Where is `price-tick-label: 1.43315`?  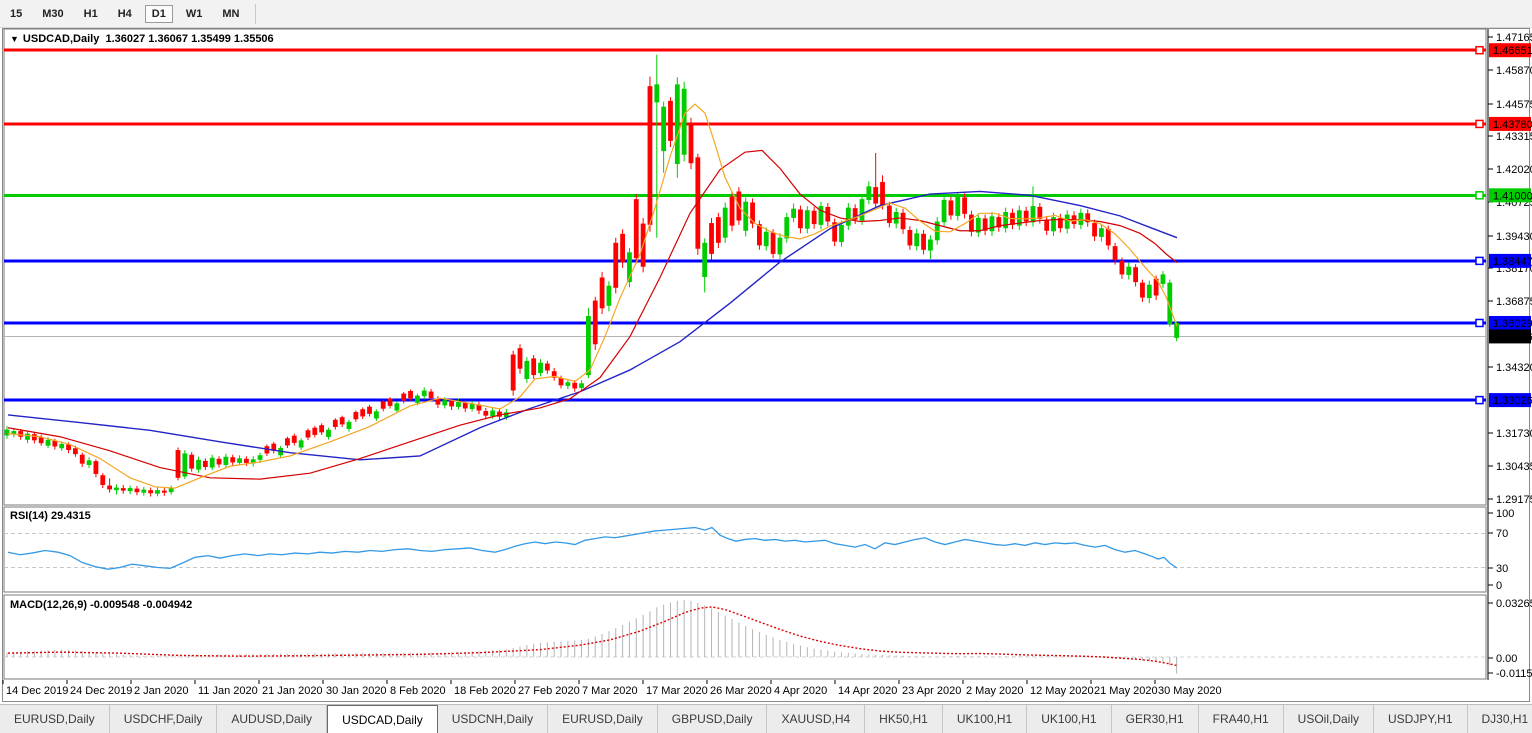
price-tick-label: 1.43315 is located at coordinates (1514, 137).